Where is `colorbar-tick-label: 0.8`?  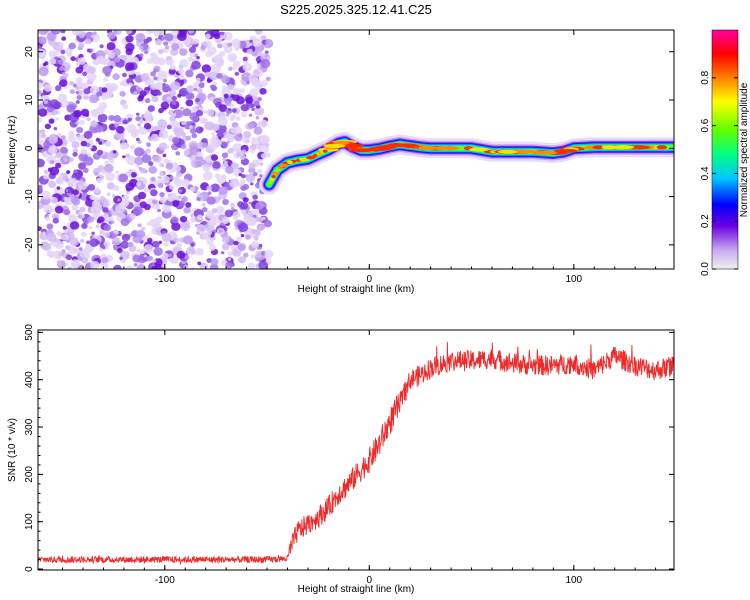 colorbar-tick-label: 0.8 is located at coordinates (705, 77).